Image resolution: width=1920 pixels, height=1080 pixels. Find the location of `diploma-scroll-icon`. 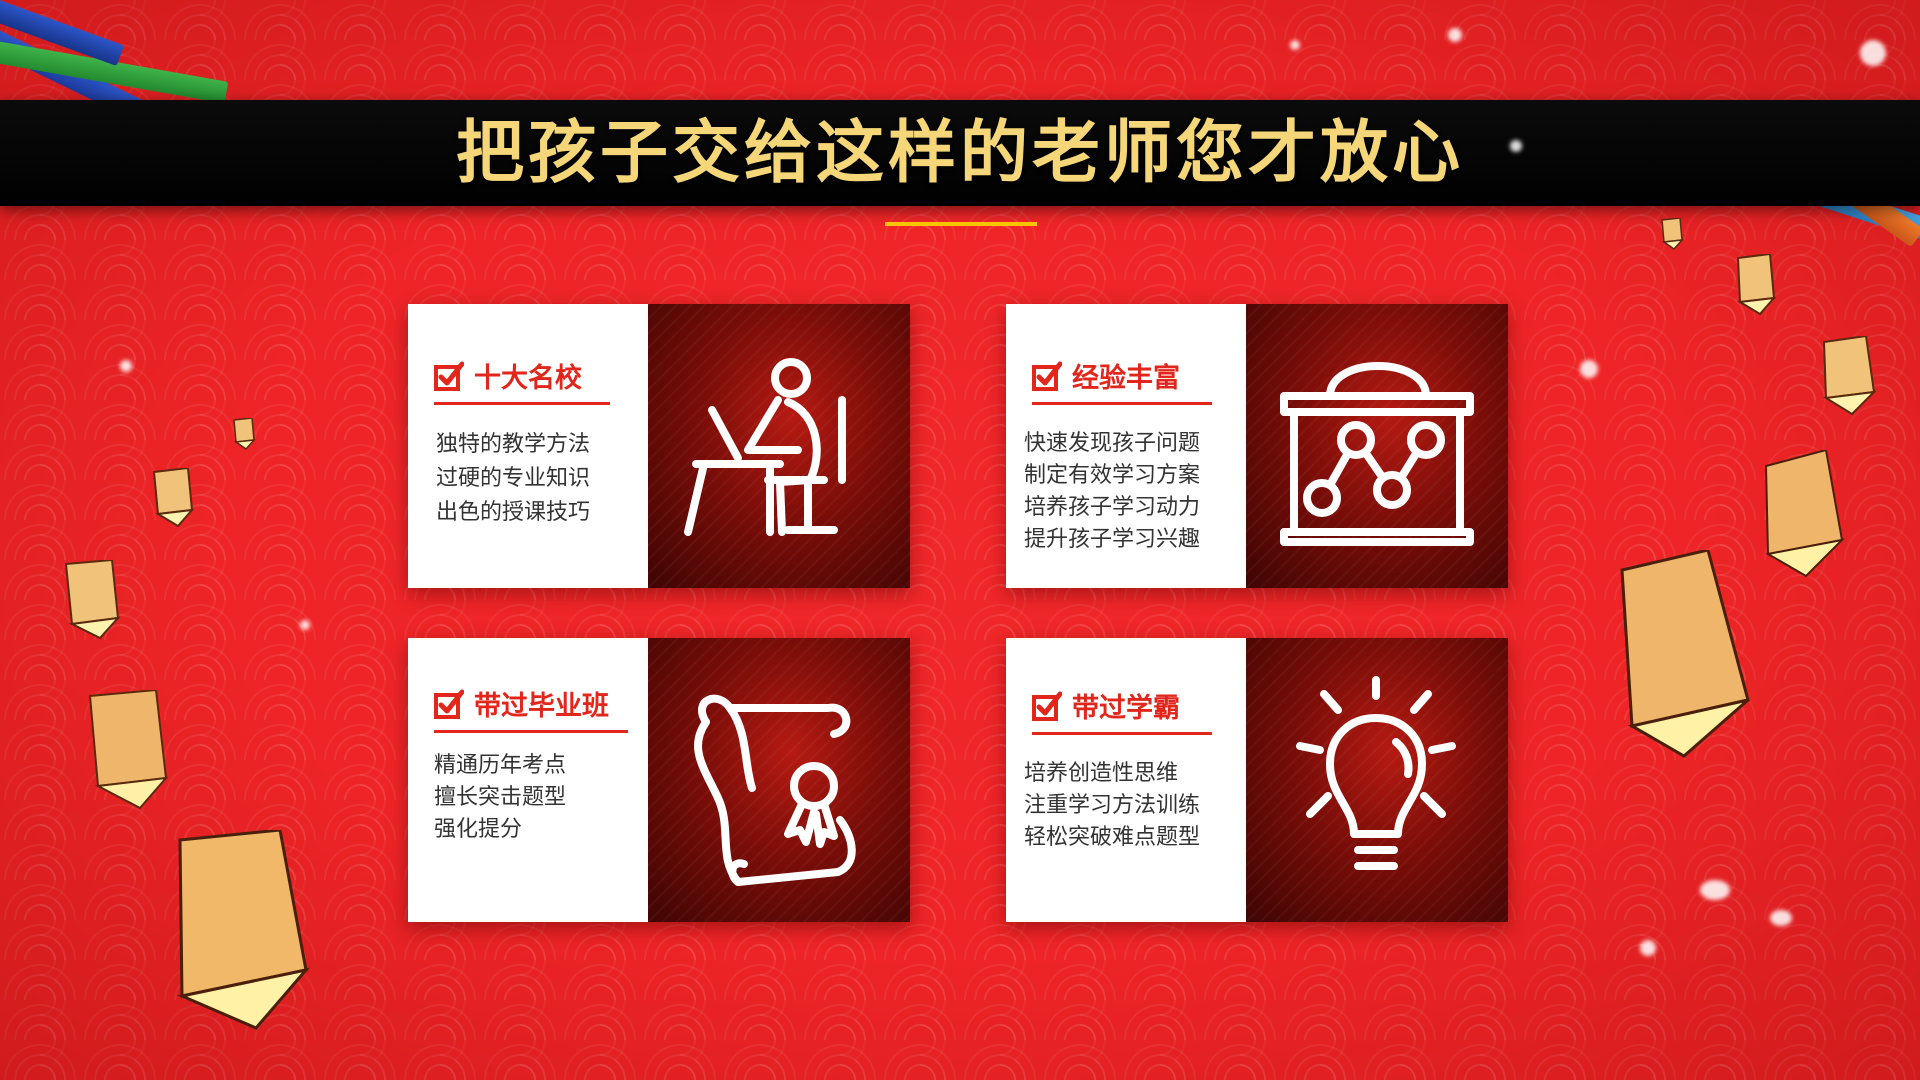

diploma-scroll-icon is located at coordinates (775, 790).